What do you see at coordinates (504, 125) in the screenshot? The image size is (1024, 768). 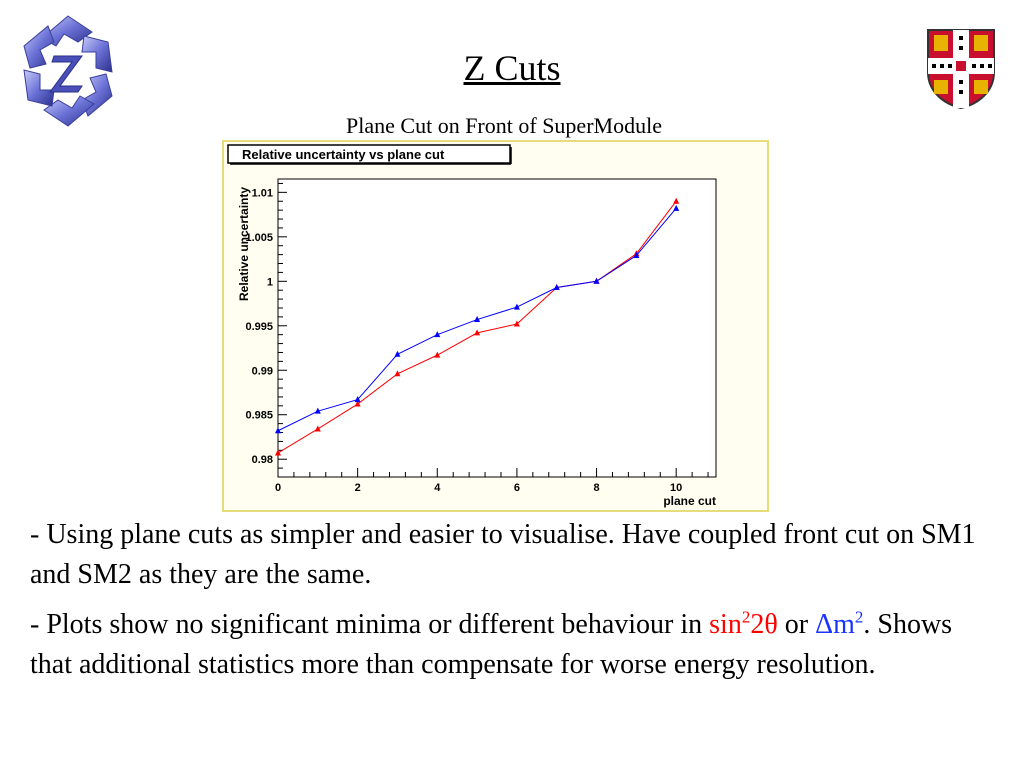 I see `chart-subtitle: Plane Cut on Front of SuperModule` at bounding box center [504, 125].